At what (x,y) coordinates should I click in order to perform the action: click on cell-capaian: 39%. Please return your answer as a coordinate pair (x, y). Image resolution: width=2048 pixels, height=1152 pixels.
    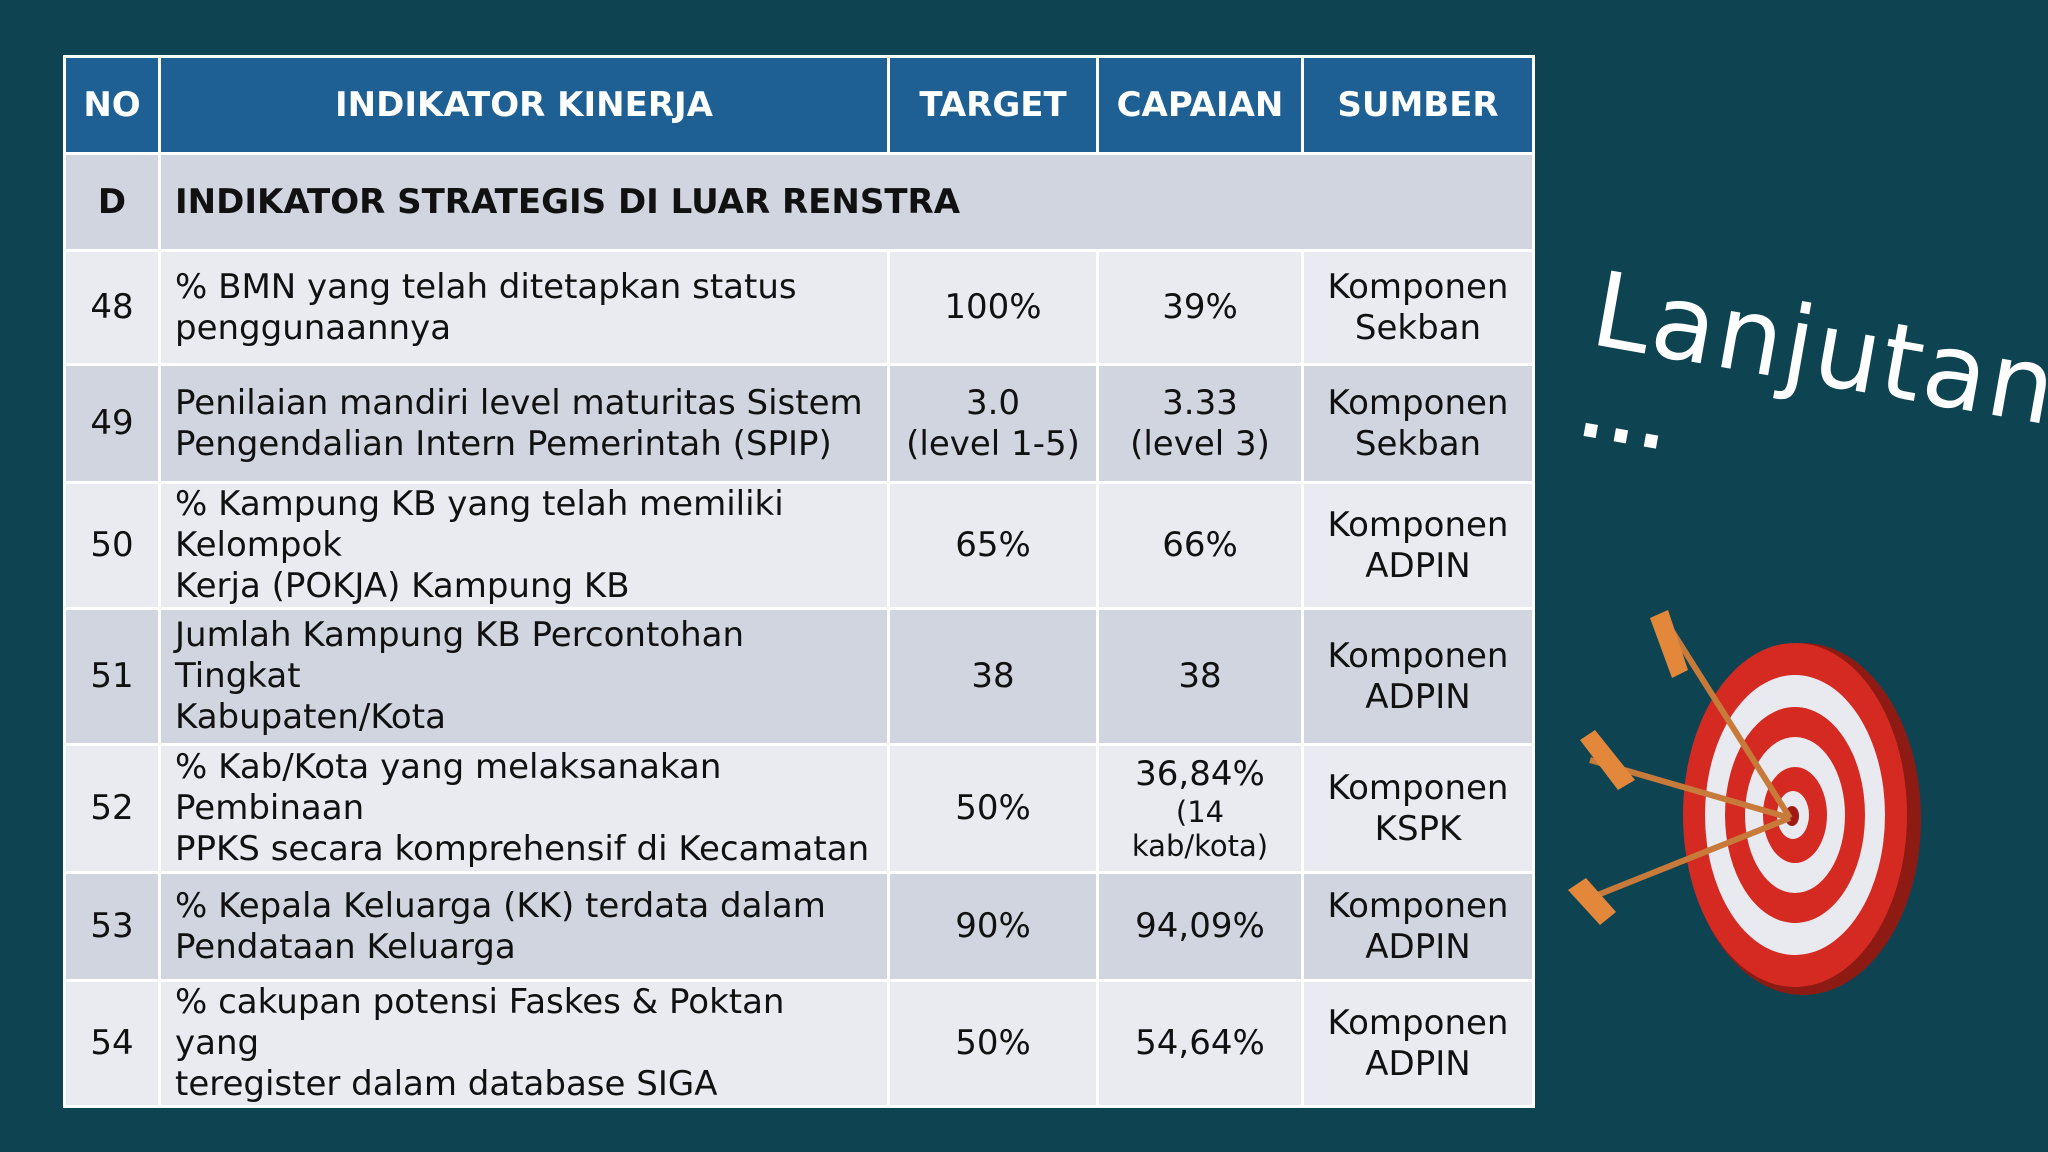
    Looking at the image, I should click on (1200, 307).